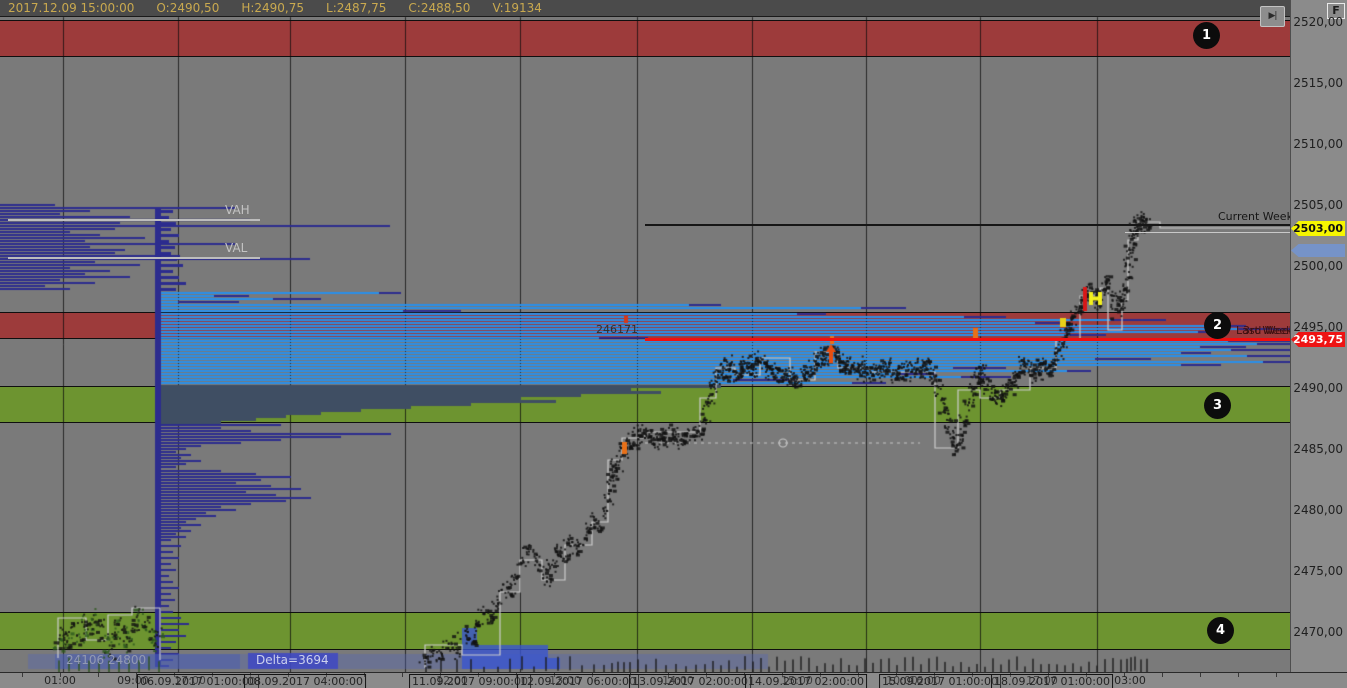 The image size is (1347, 688). I want to click on session-date-label: 12.09.2017 06:00:00, so click(578, 681).